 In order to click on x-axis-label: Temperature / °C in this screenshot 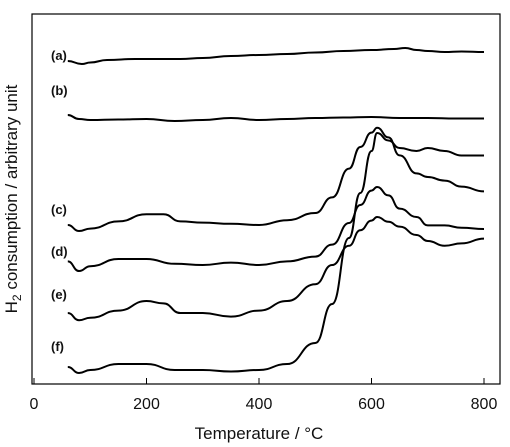, I will do `click(259, 433)`.